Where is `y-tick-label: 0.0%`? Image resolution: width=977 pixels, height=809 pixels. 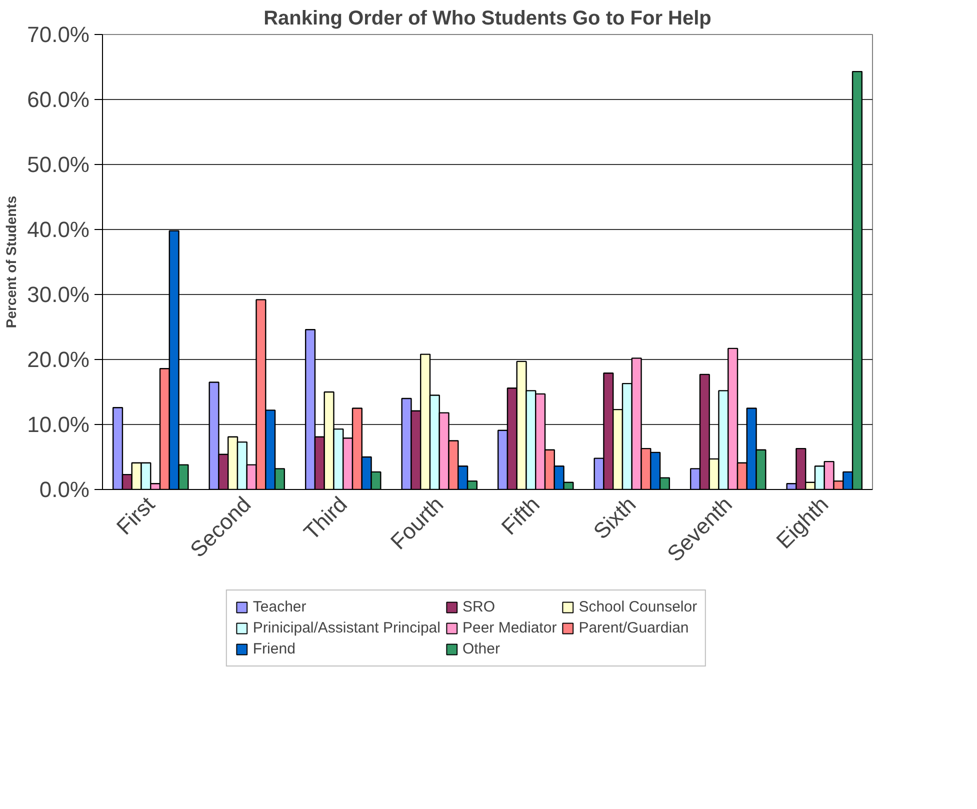
y-tick-label: 0.0% is located at coordinates (64, 489).